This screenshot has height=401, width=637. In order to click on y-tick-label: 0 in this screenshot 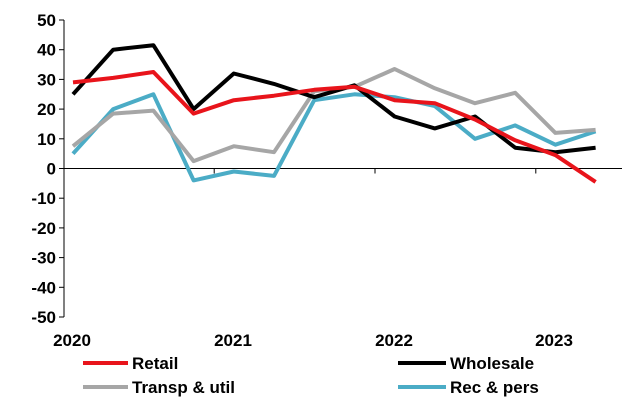, I will do `click(51, 169)`.